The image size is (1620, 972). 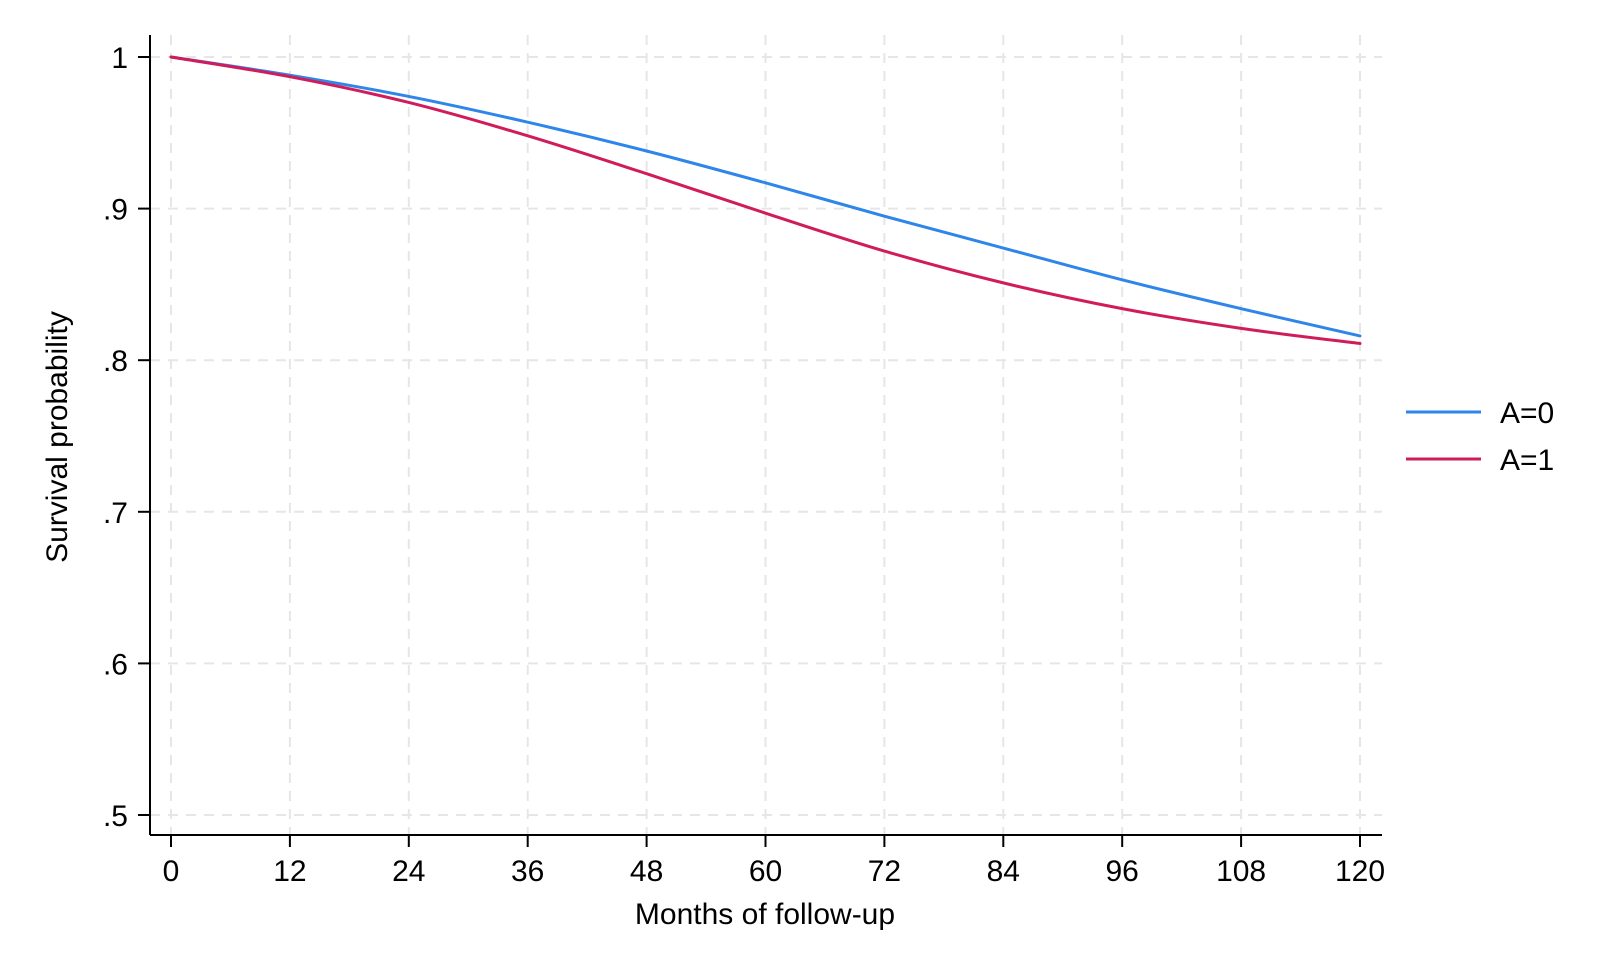 What do you see at coordinates (1527, 413) in the screenshot?
I see `legend-label: A=0` at bounding box center [1527, 413].